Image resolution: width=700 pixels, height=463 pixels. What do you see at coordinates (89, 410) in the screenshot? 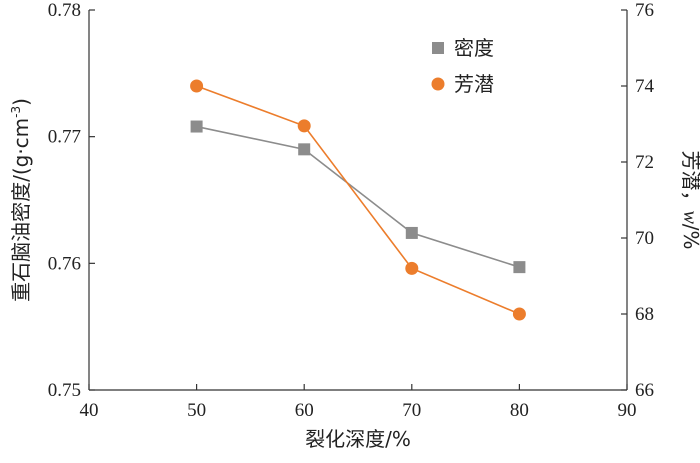
I see `x-tick-label: 40` at bounding box center [89, 410].